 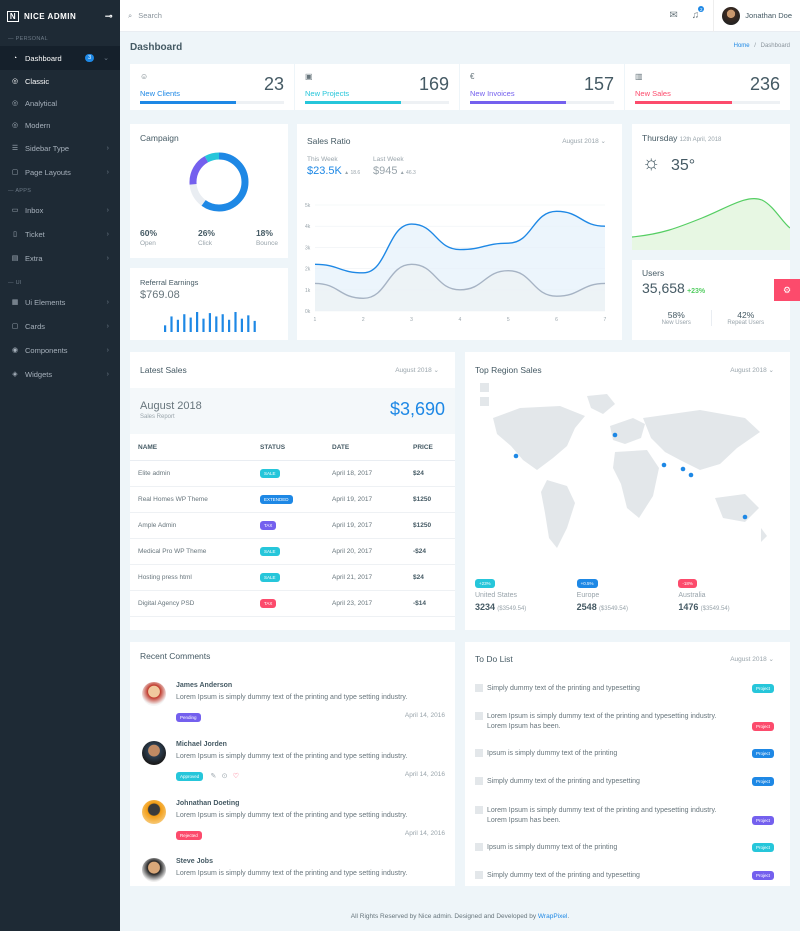 What do you see at coordinates (377, 87) in the screenshot?
I see `stat-card-projects: ▣ 169 New Projects` at bounding box center [377, 87].